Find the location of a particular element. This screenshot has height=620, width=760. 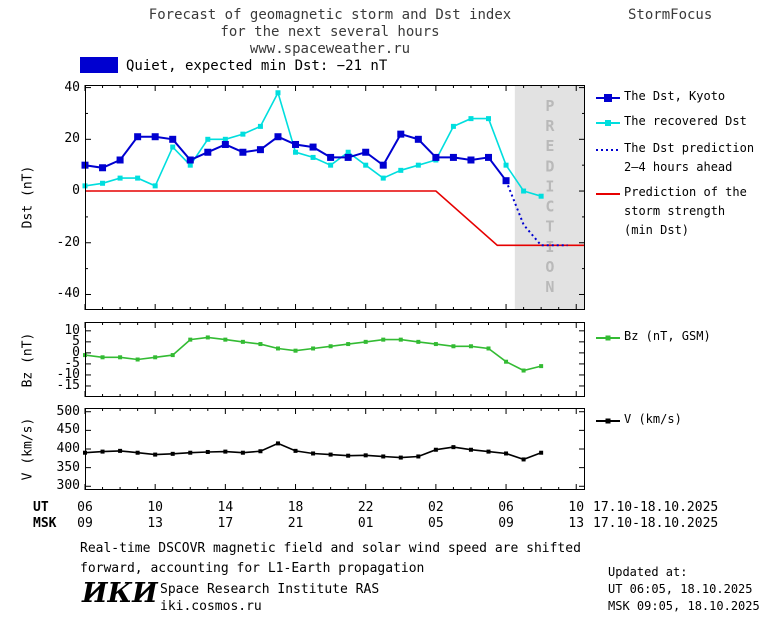

legend-label: Bz (nT, GSM) is located at coordinates (667, 336).